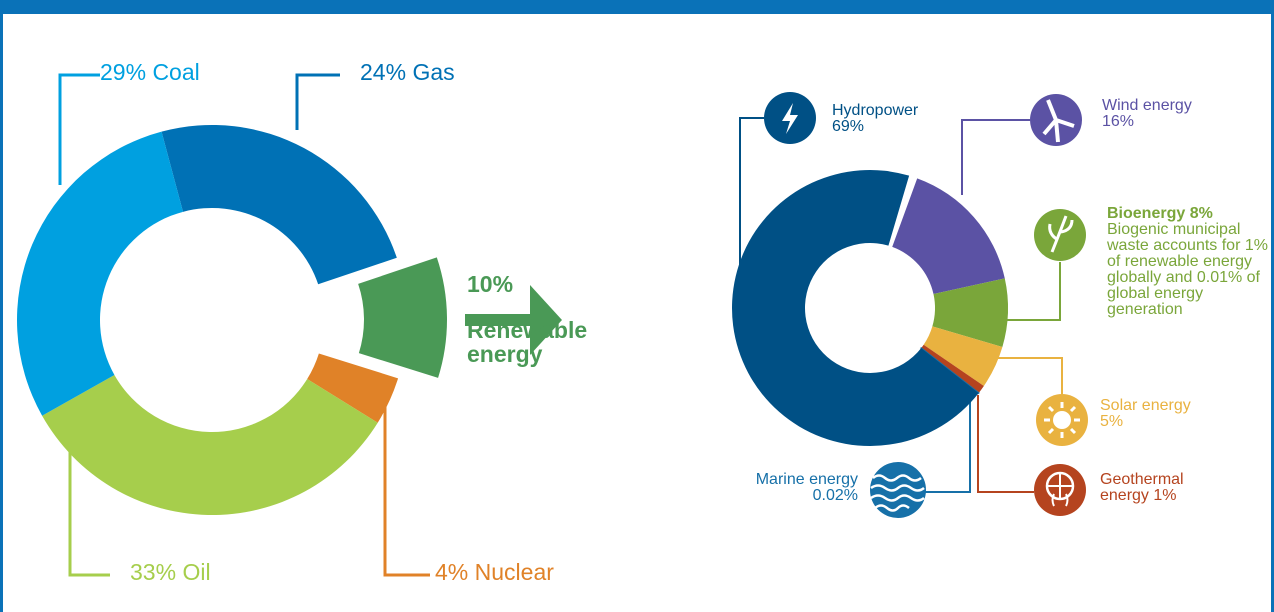 The height and width of the screenshot is (612, 1274). I want to click on value-label: 5%, so click(1112, 421).